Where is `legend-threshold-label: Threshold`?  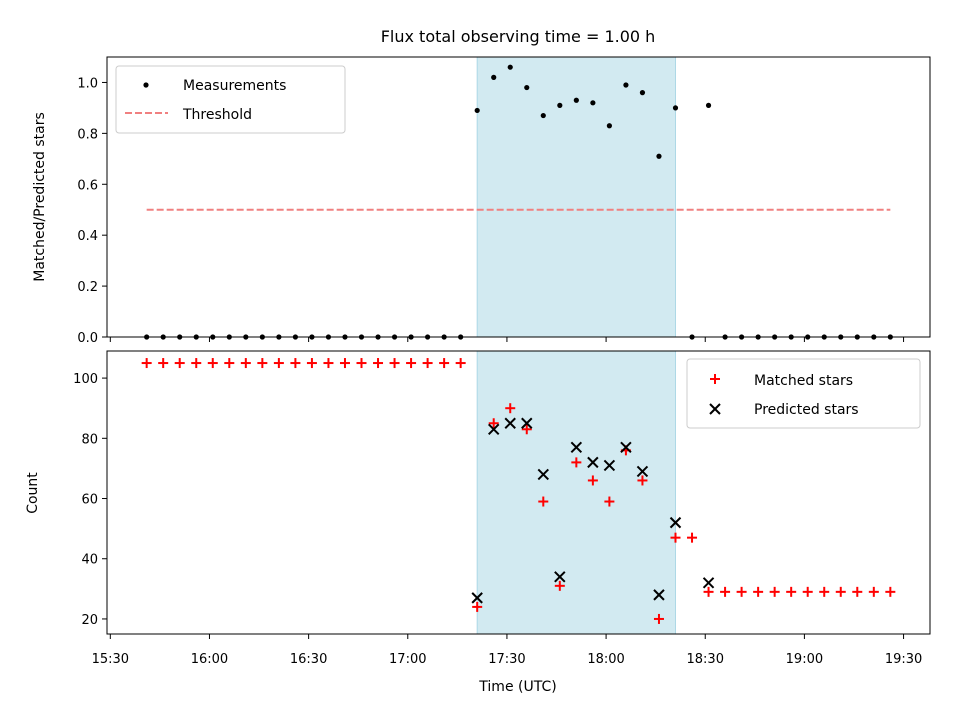 legend-threshold-label: Threshold is located at coordinates (217, 115).